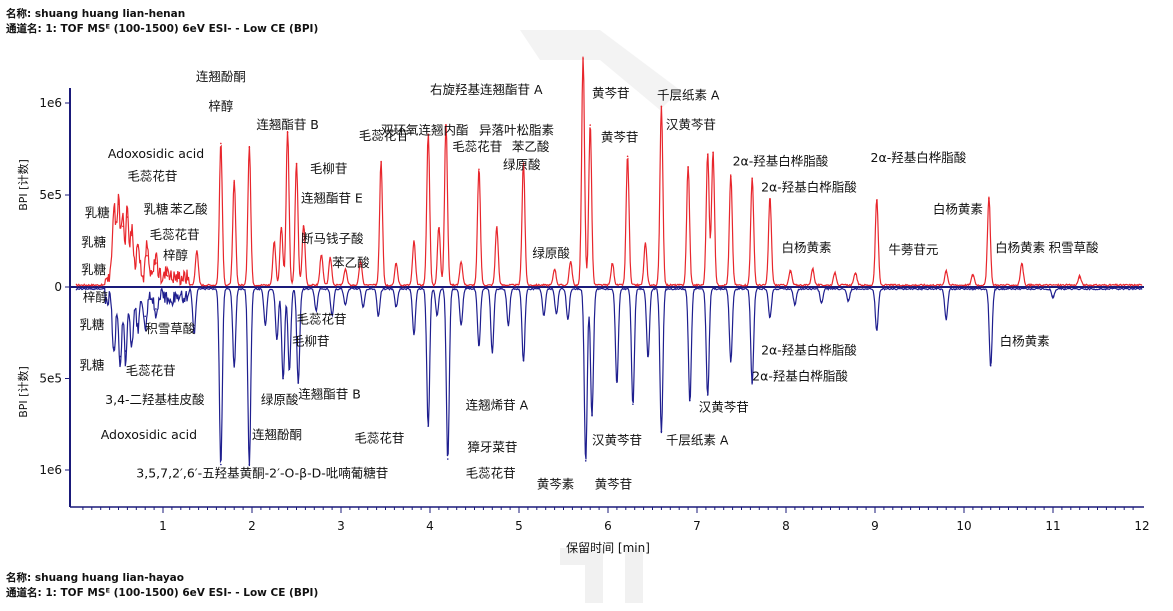  I want to click on x-tick-label: 4, so click(430, 526).